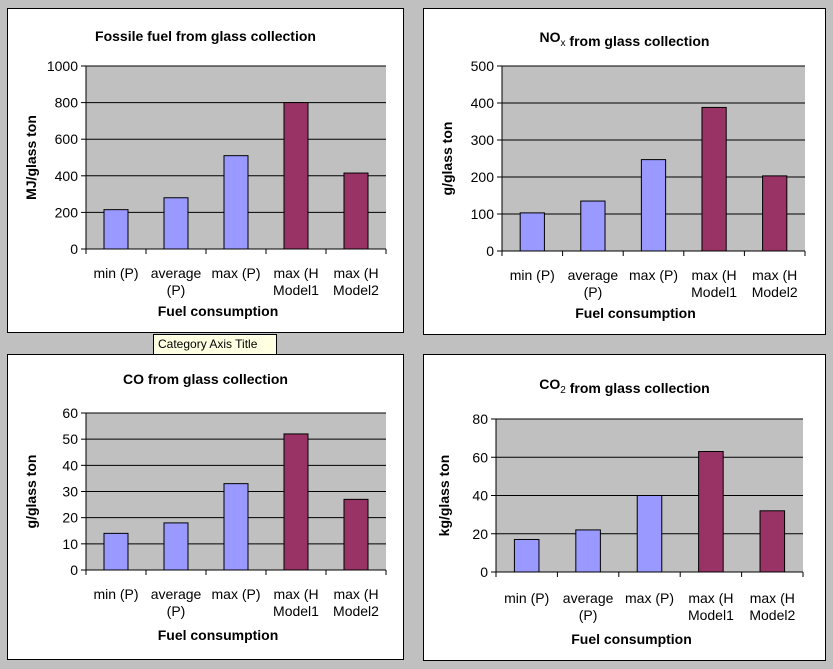 Image resolution: width=833 pixels, height=669 pixels. I want to click on y-tick-label: 30, so click(70, 492).